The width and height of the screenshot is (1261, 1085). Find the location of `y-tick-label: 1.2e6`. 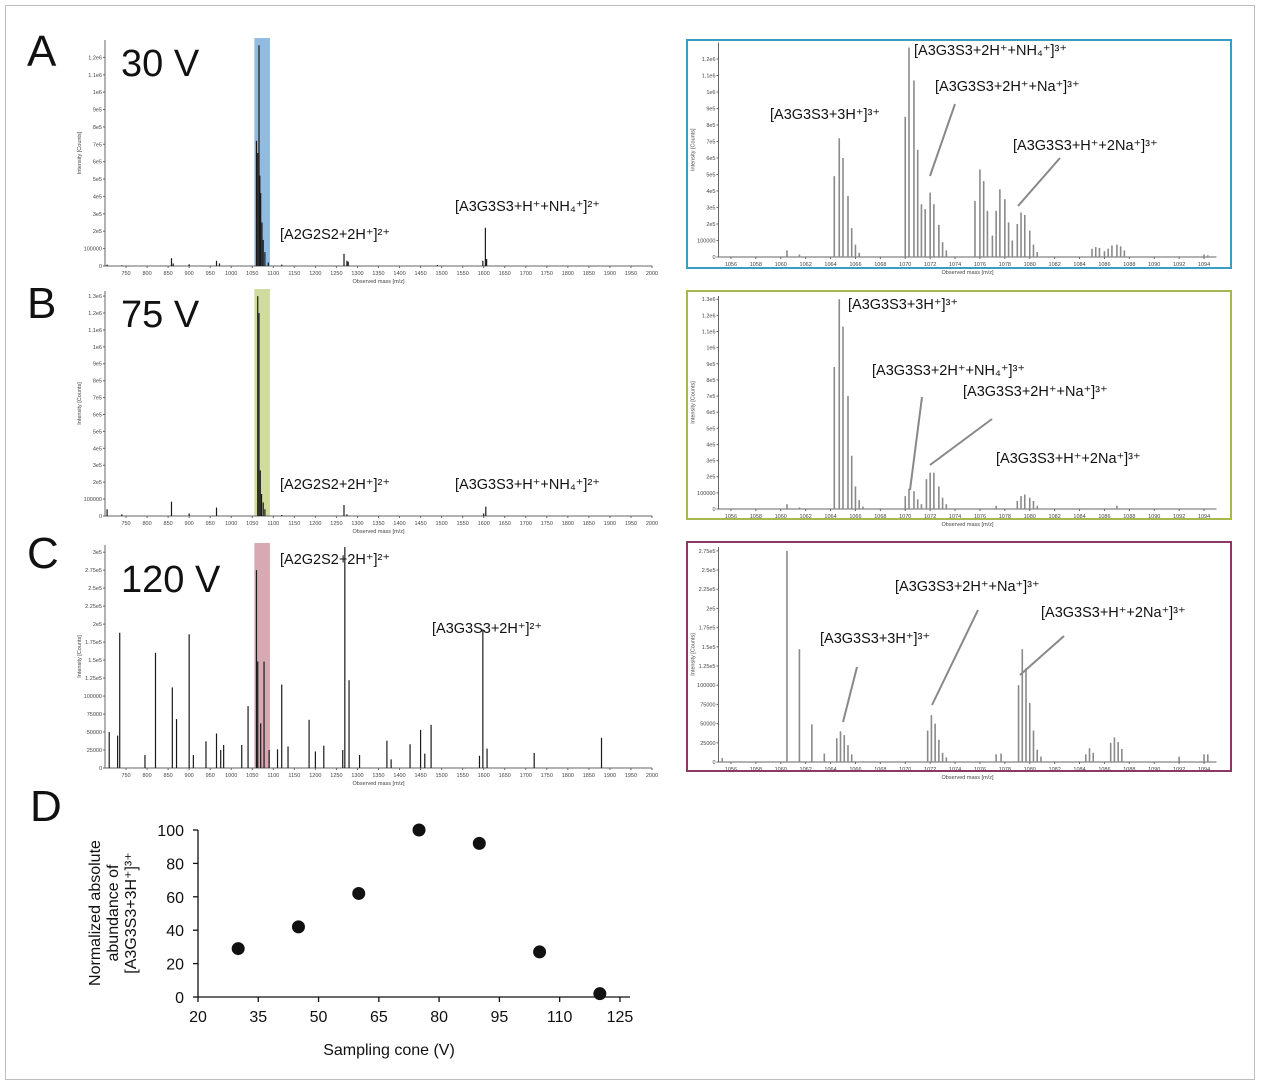

y-tick-label: 1.2e6 is located at coordinates (95, 58).